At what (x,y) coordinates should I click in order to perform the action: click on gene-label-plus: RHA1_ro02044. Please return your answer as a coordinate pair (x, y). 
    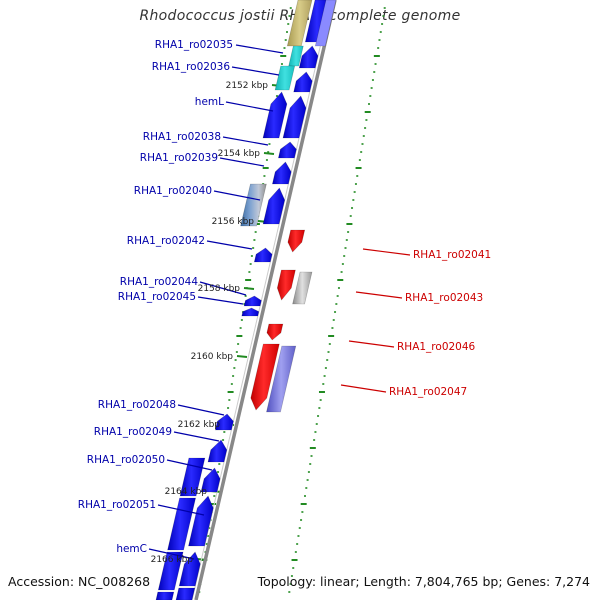
    Looking at the image, I should click on (159, 282).